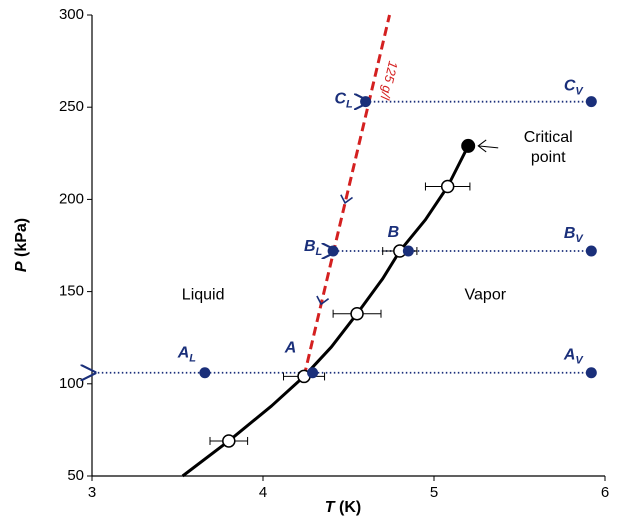 This screenshot has width=621, height=523. What do you see at coordinates (343, 507) in the screenshot?
I see `x-axis-title: T (K)` at bounding box center [343, 507].